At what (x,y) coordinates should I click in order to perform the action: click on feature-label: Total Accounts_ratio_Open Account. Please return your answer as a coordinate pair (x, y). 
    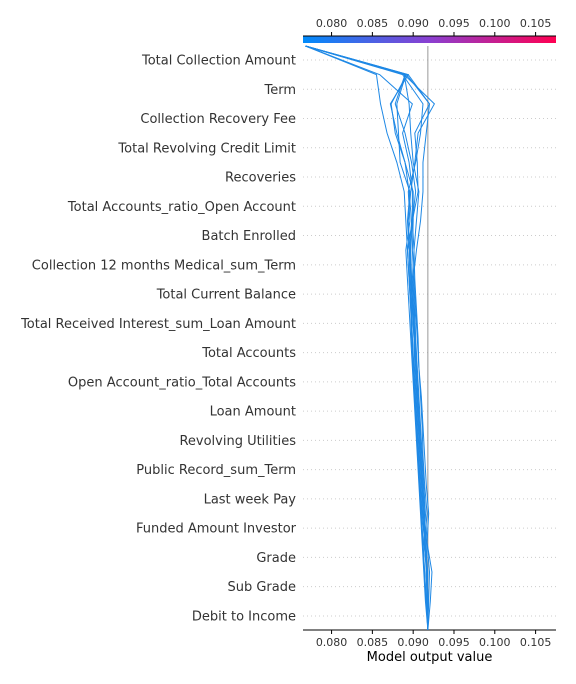
    Looking at the image, I should click on (181, 207).